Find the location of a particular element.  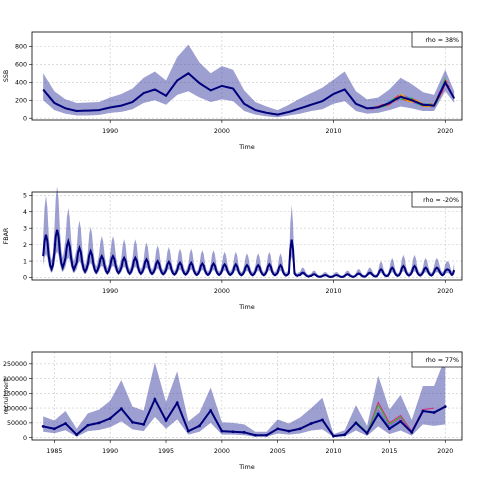

y-tick-label: 400 is located at coordinates (21, 82).